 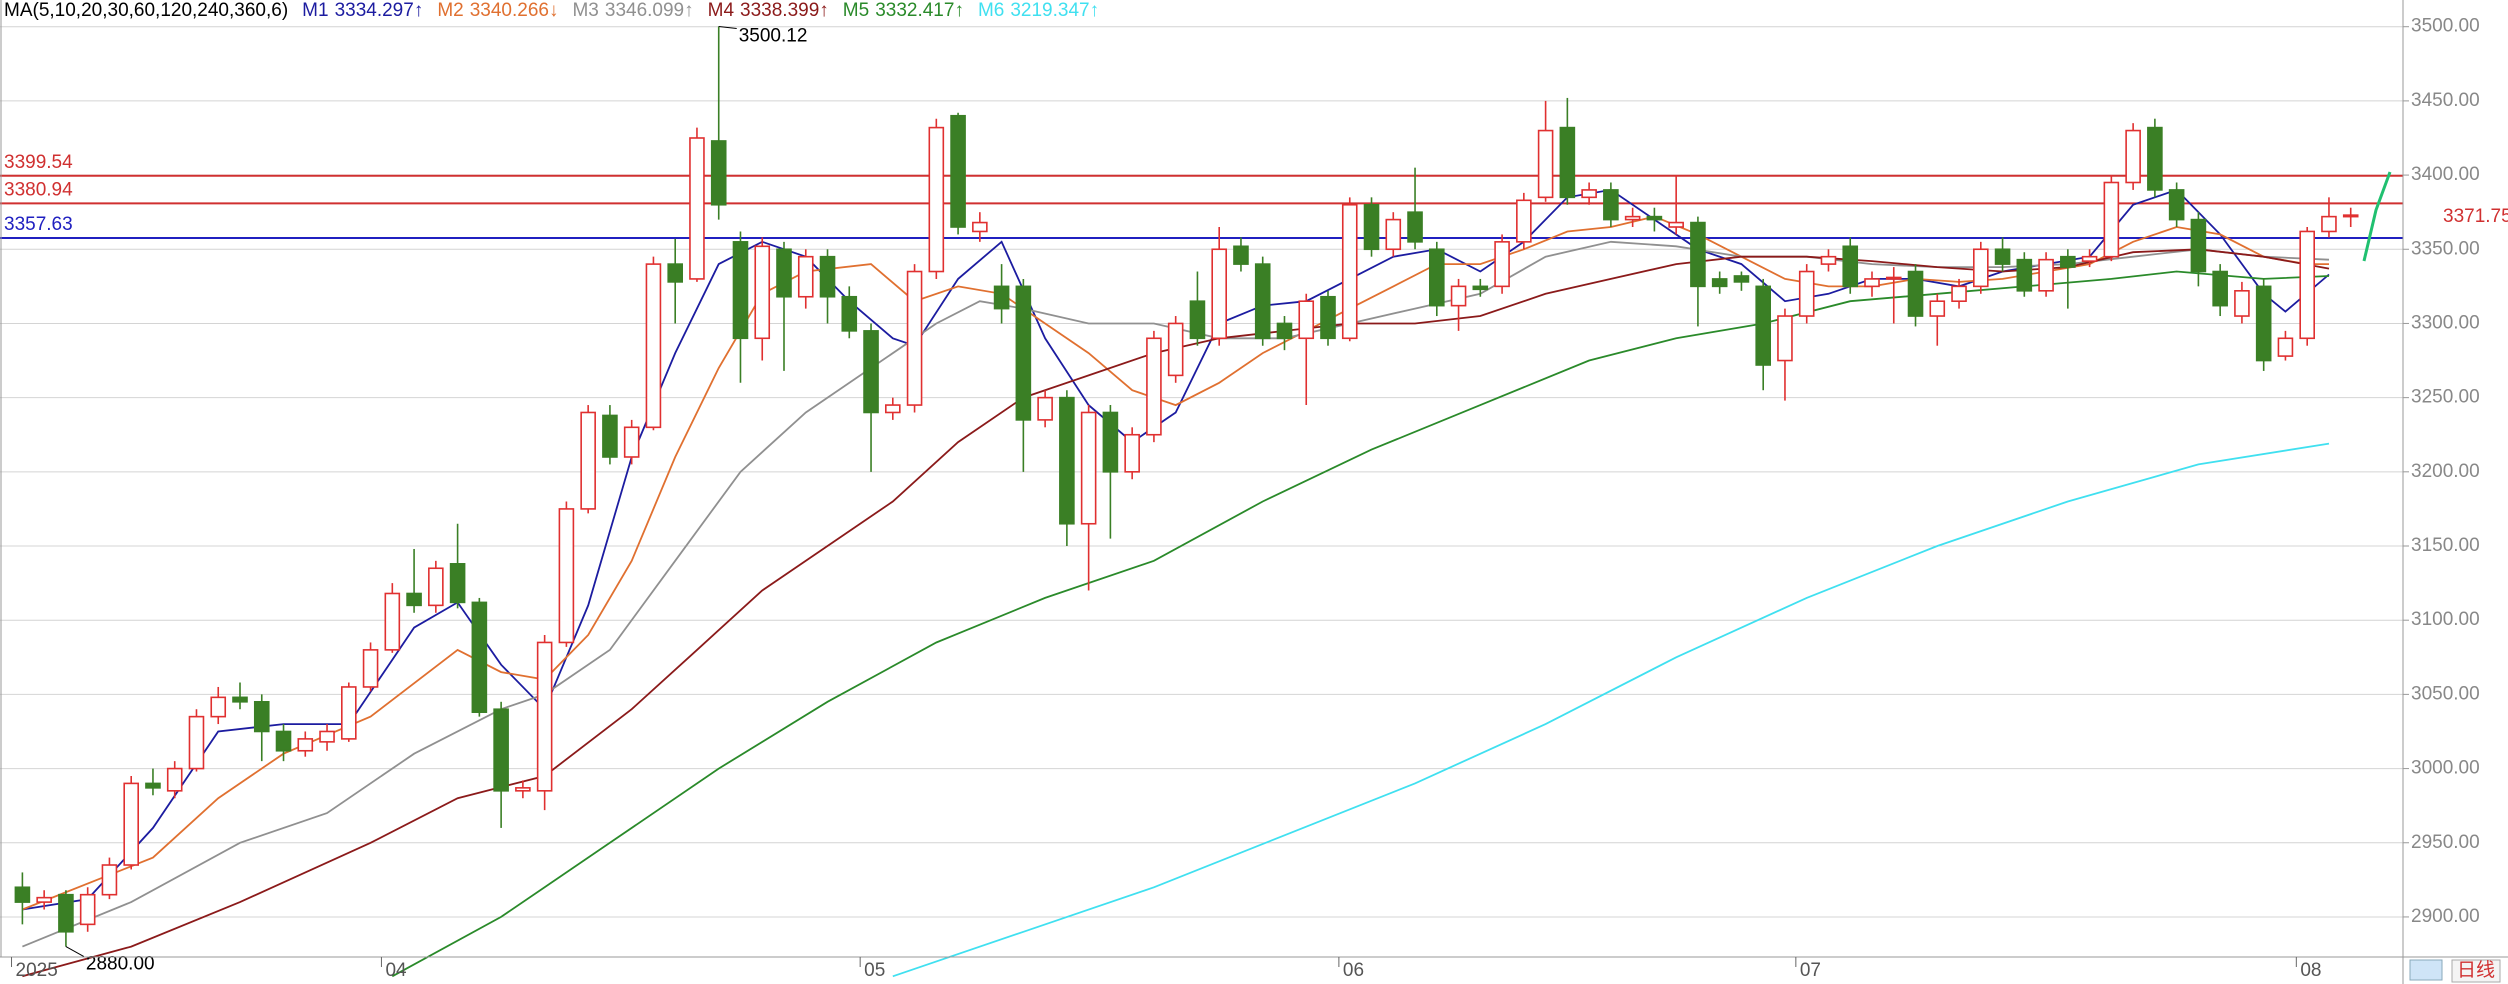 What do you see at coordinates (1353, 970) in the screenshot?
I see `x-tick-label: 06` at bounding box center [1353, 970].